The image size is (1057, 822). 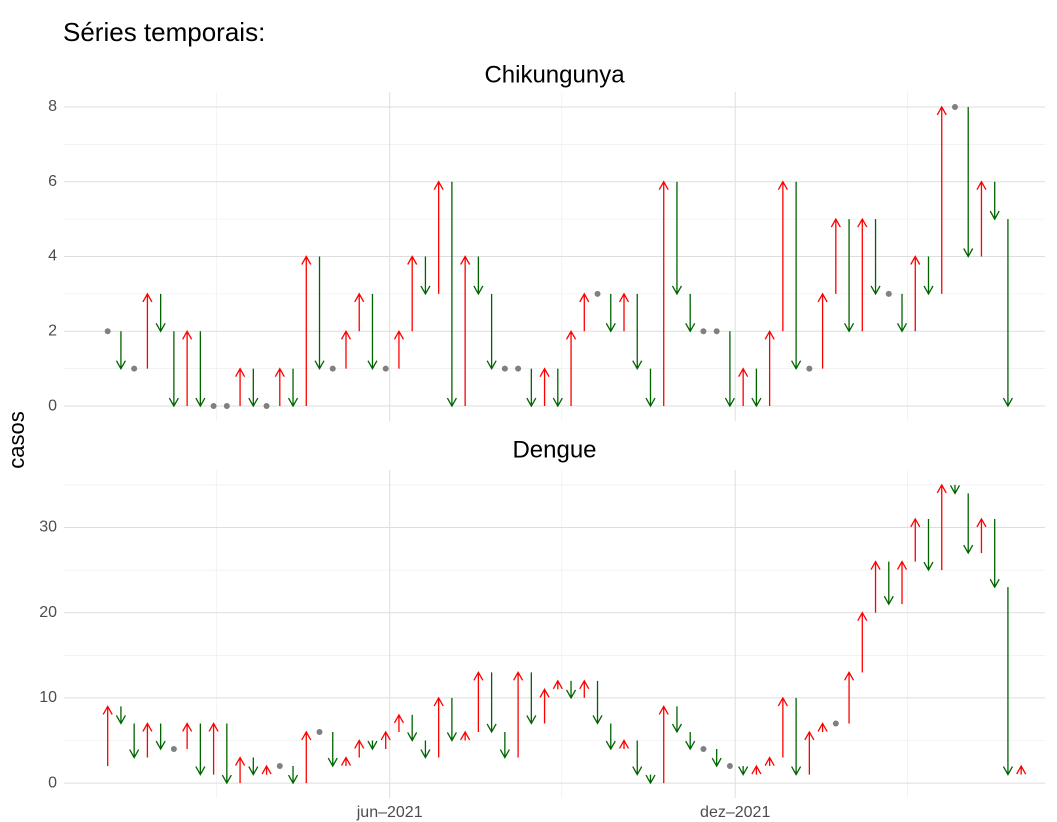 I want to click on y-tick-label: 0, so click(x=52, y=782).